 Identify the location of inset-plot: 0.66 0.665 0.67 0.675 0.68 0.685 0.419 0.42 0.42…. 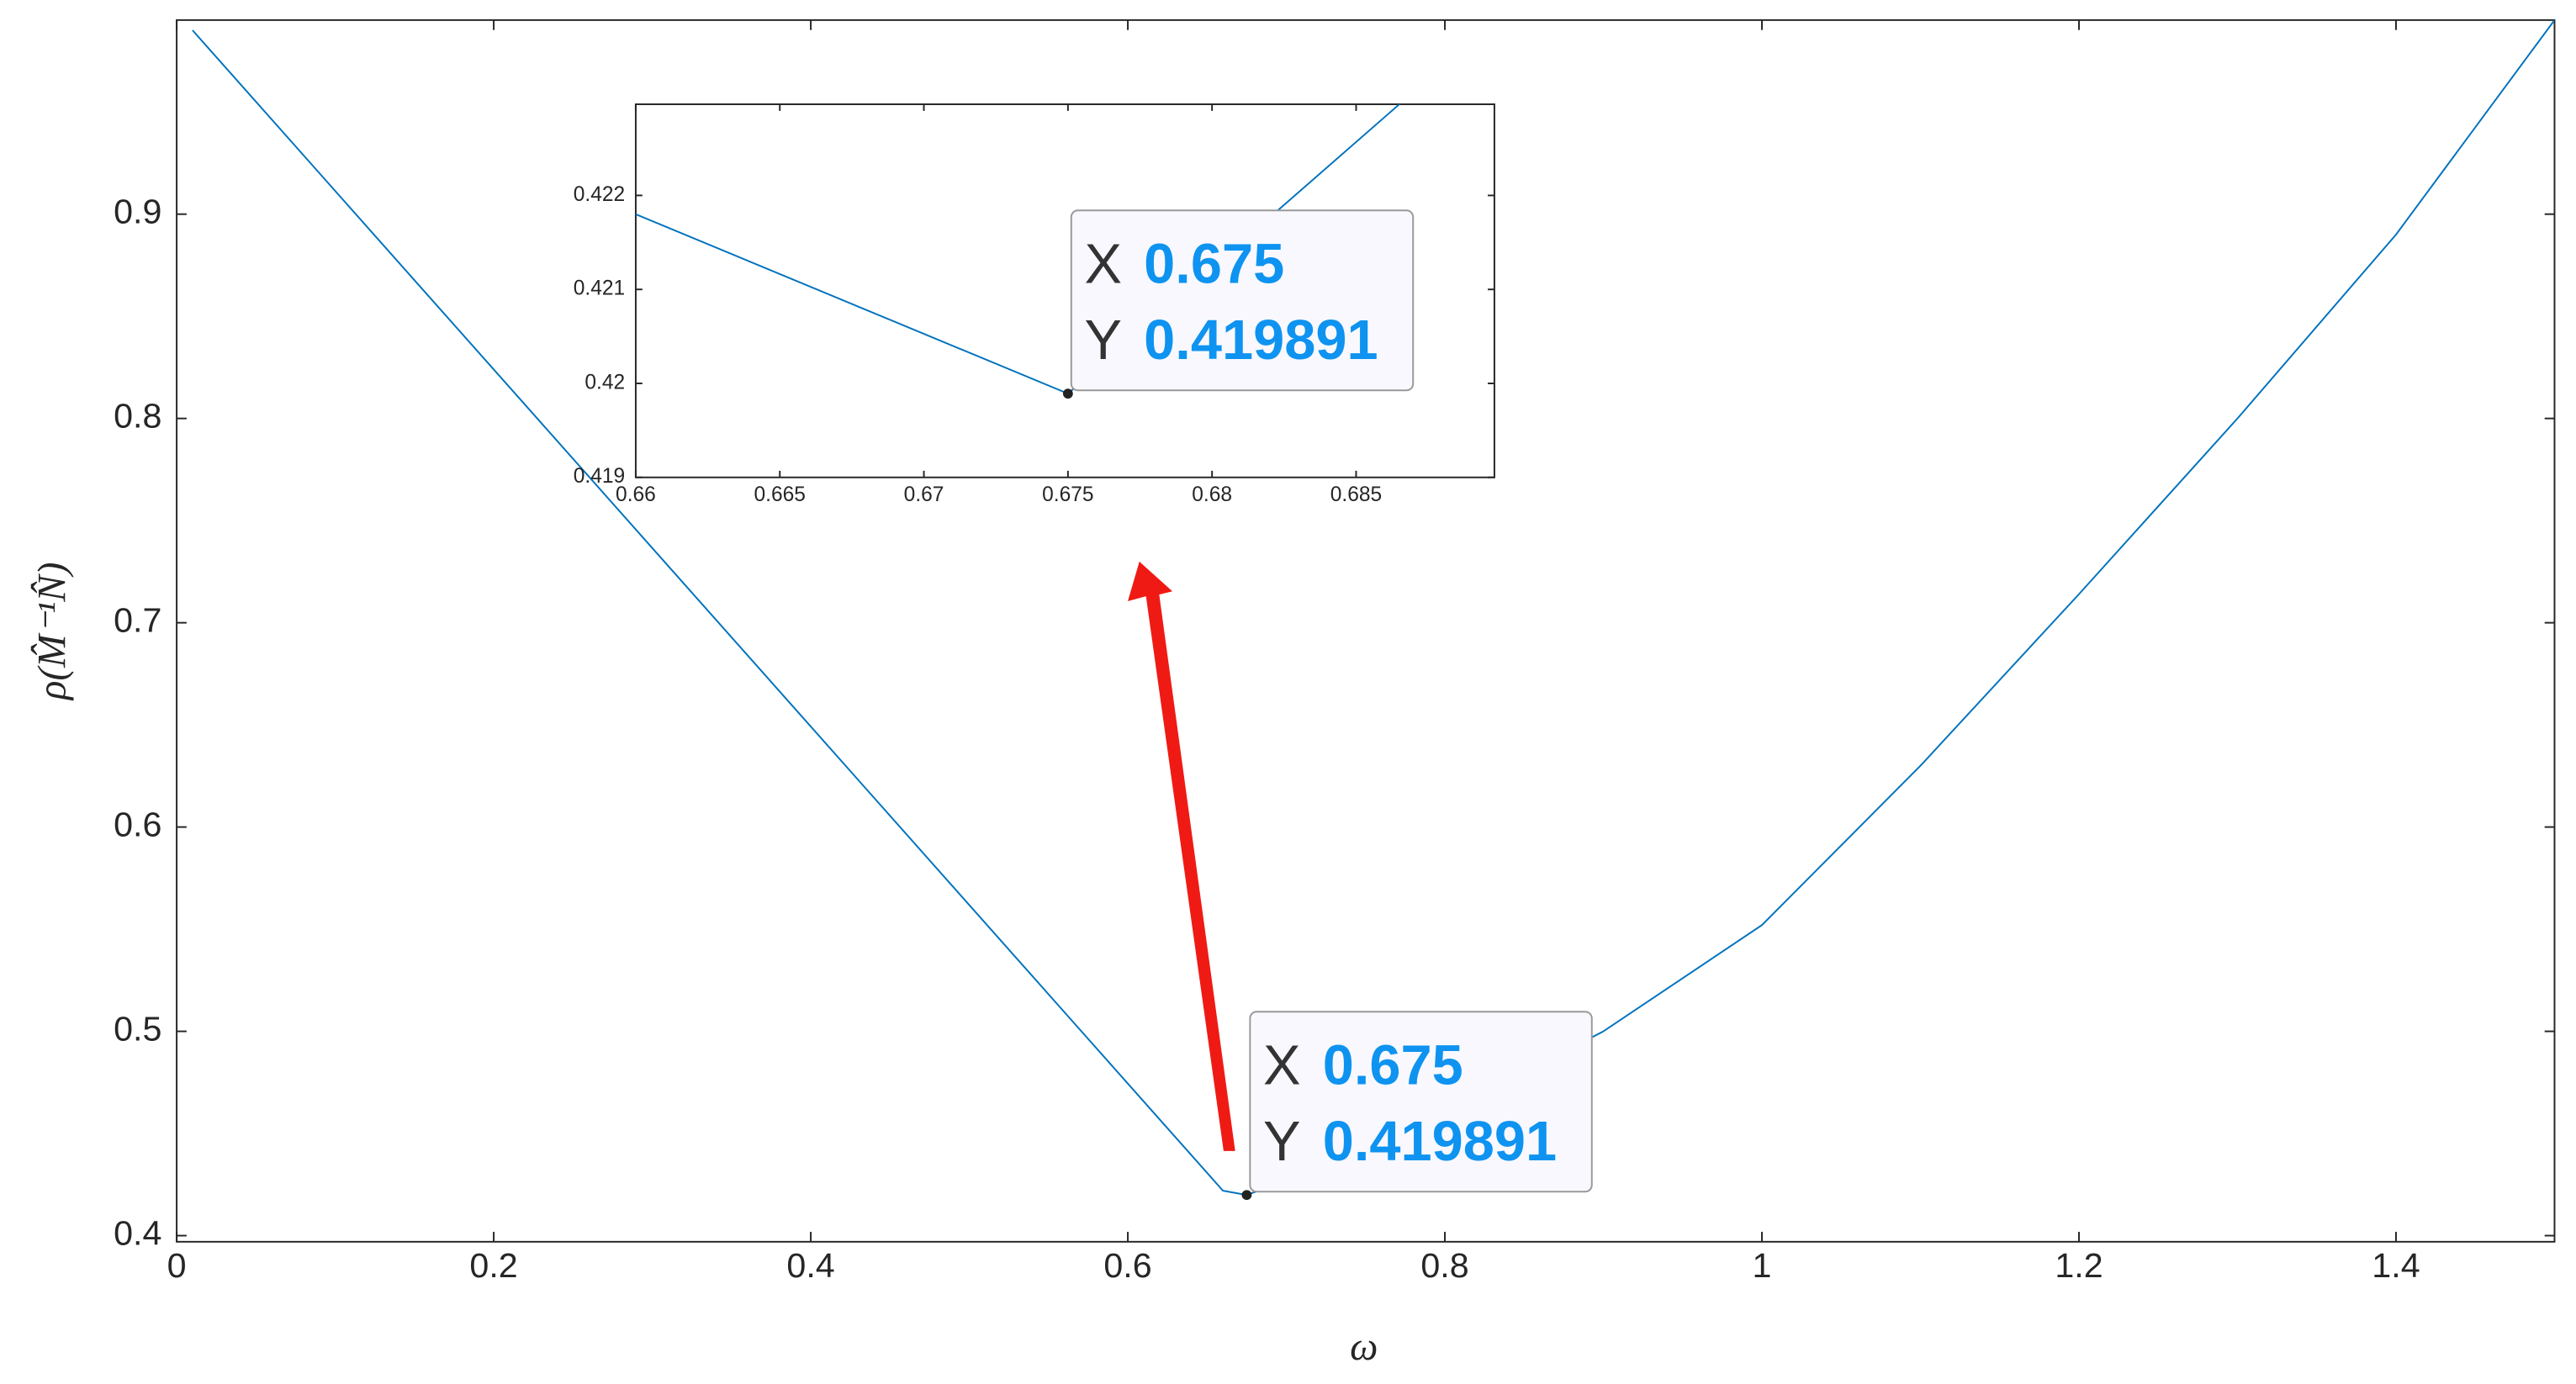
(1034, 304).